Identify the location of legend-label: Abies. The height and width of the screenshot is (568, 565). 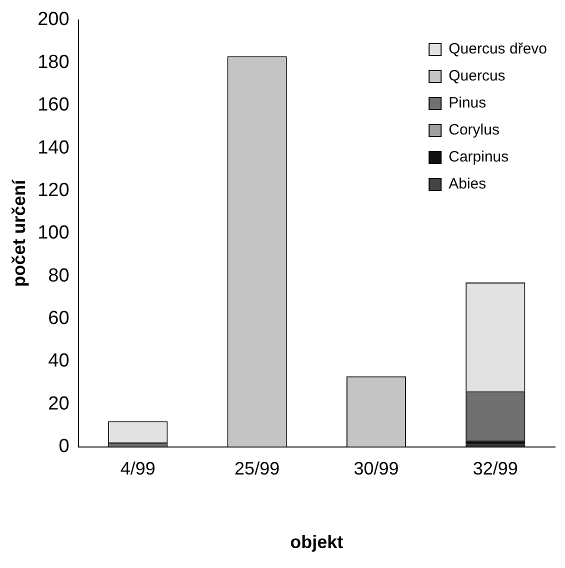
(467, 184).